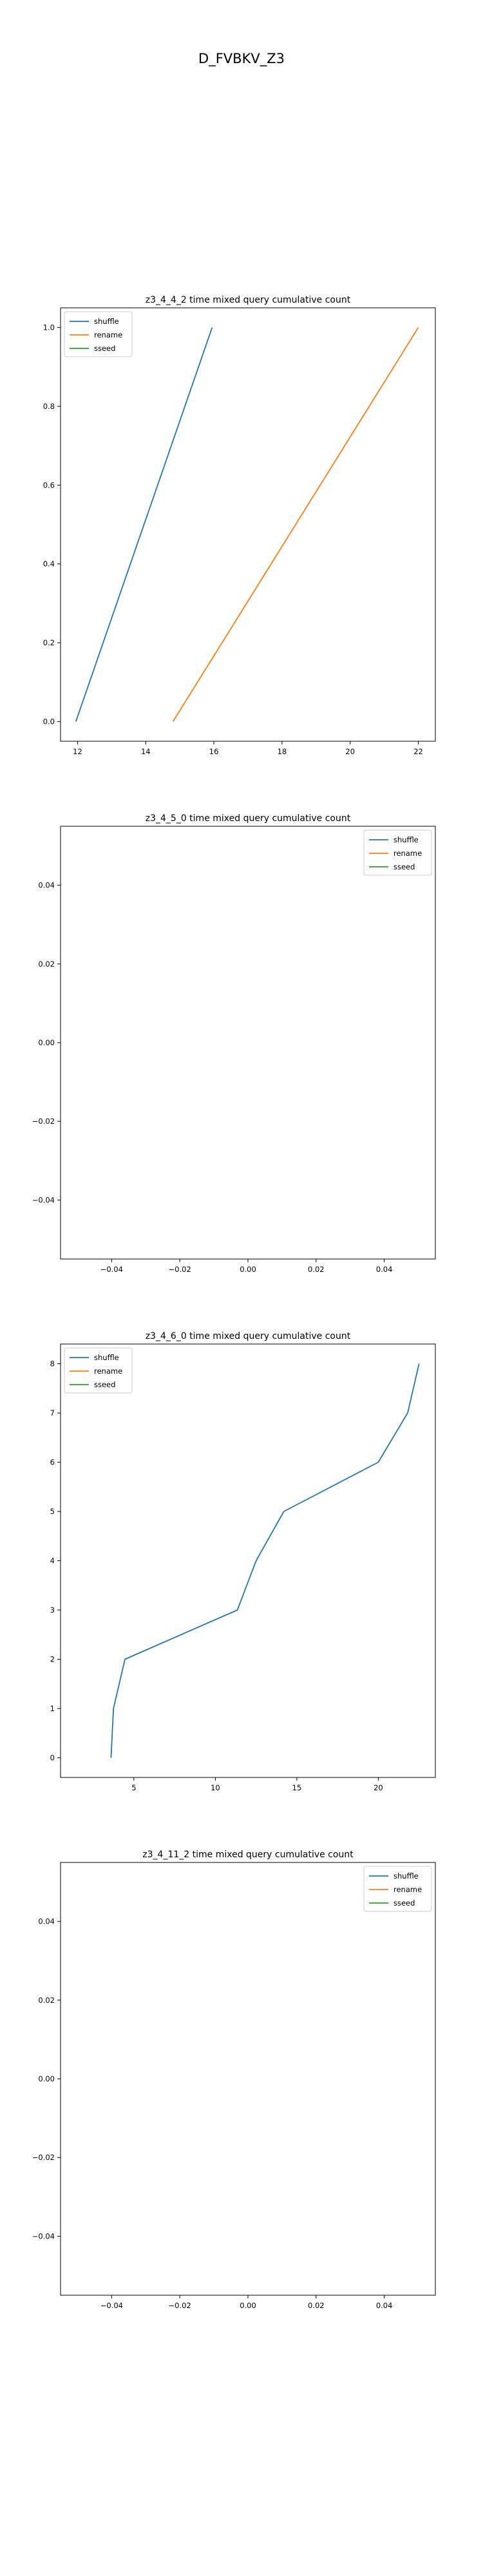  Describe the element at coordinates (49, 721) in the screenshot. I see `y-tick-label: 0.0` at that location.